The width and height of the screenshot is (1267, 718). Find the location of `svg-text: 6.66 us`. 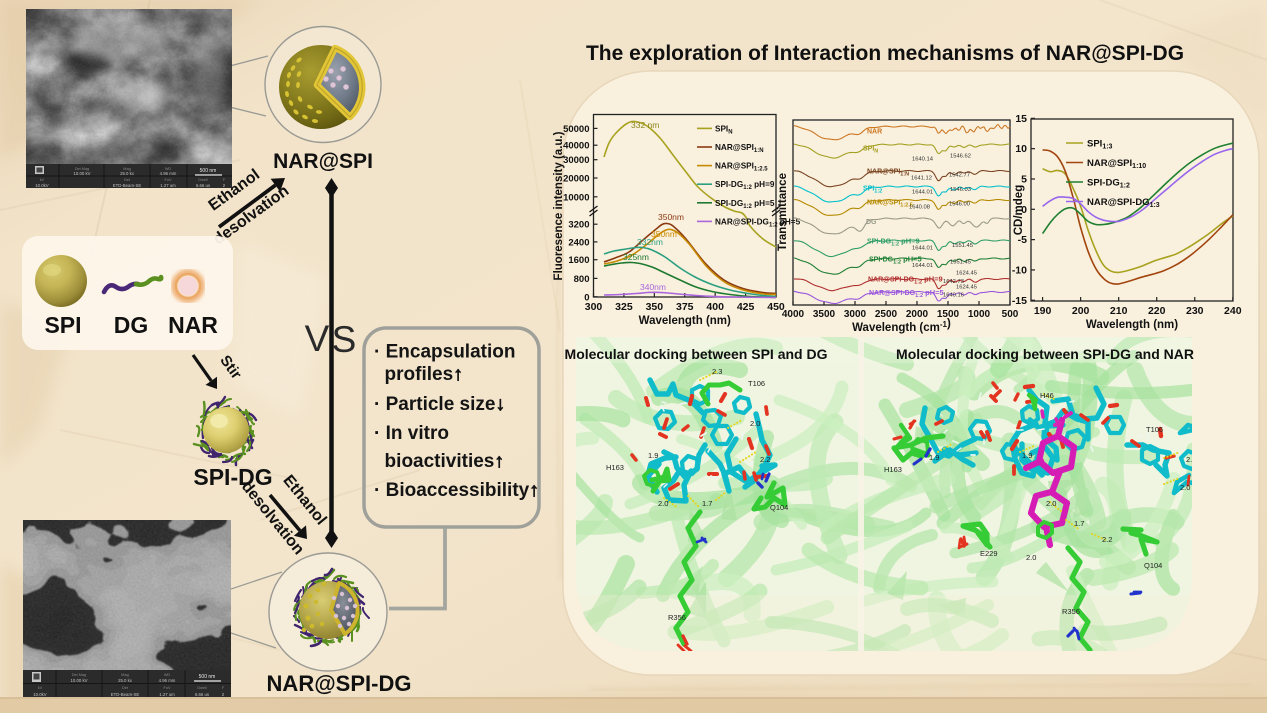

svg-text: 6.66 us is located at coordinates (203, 185).